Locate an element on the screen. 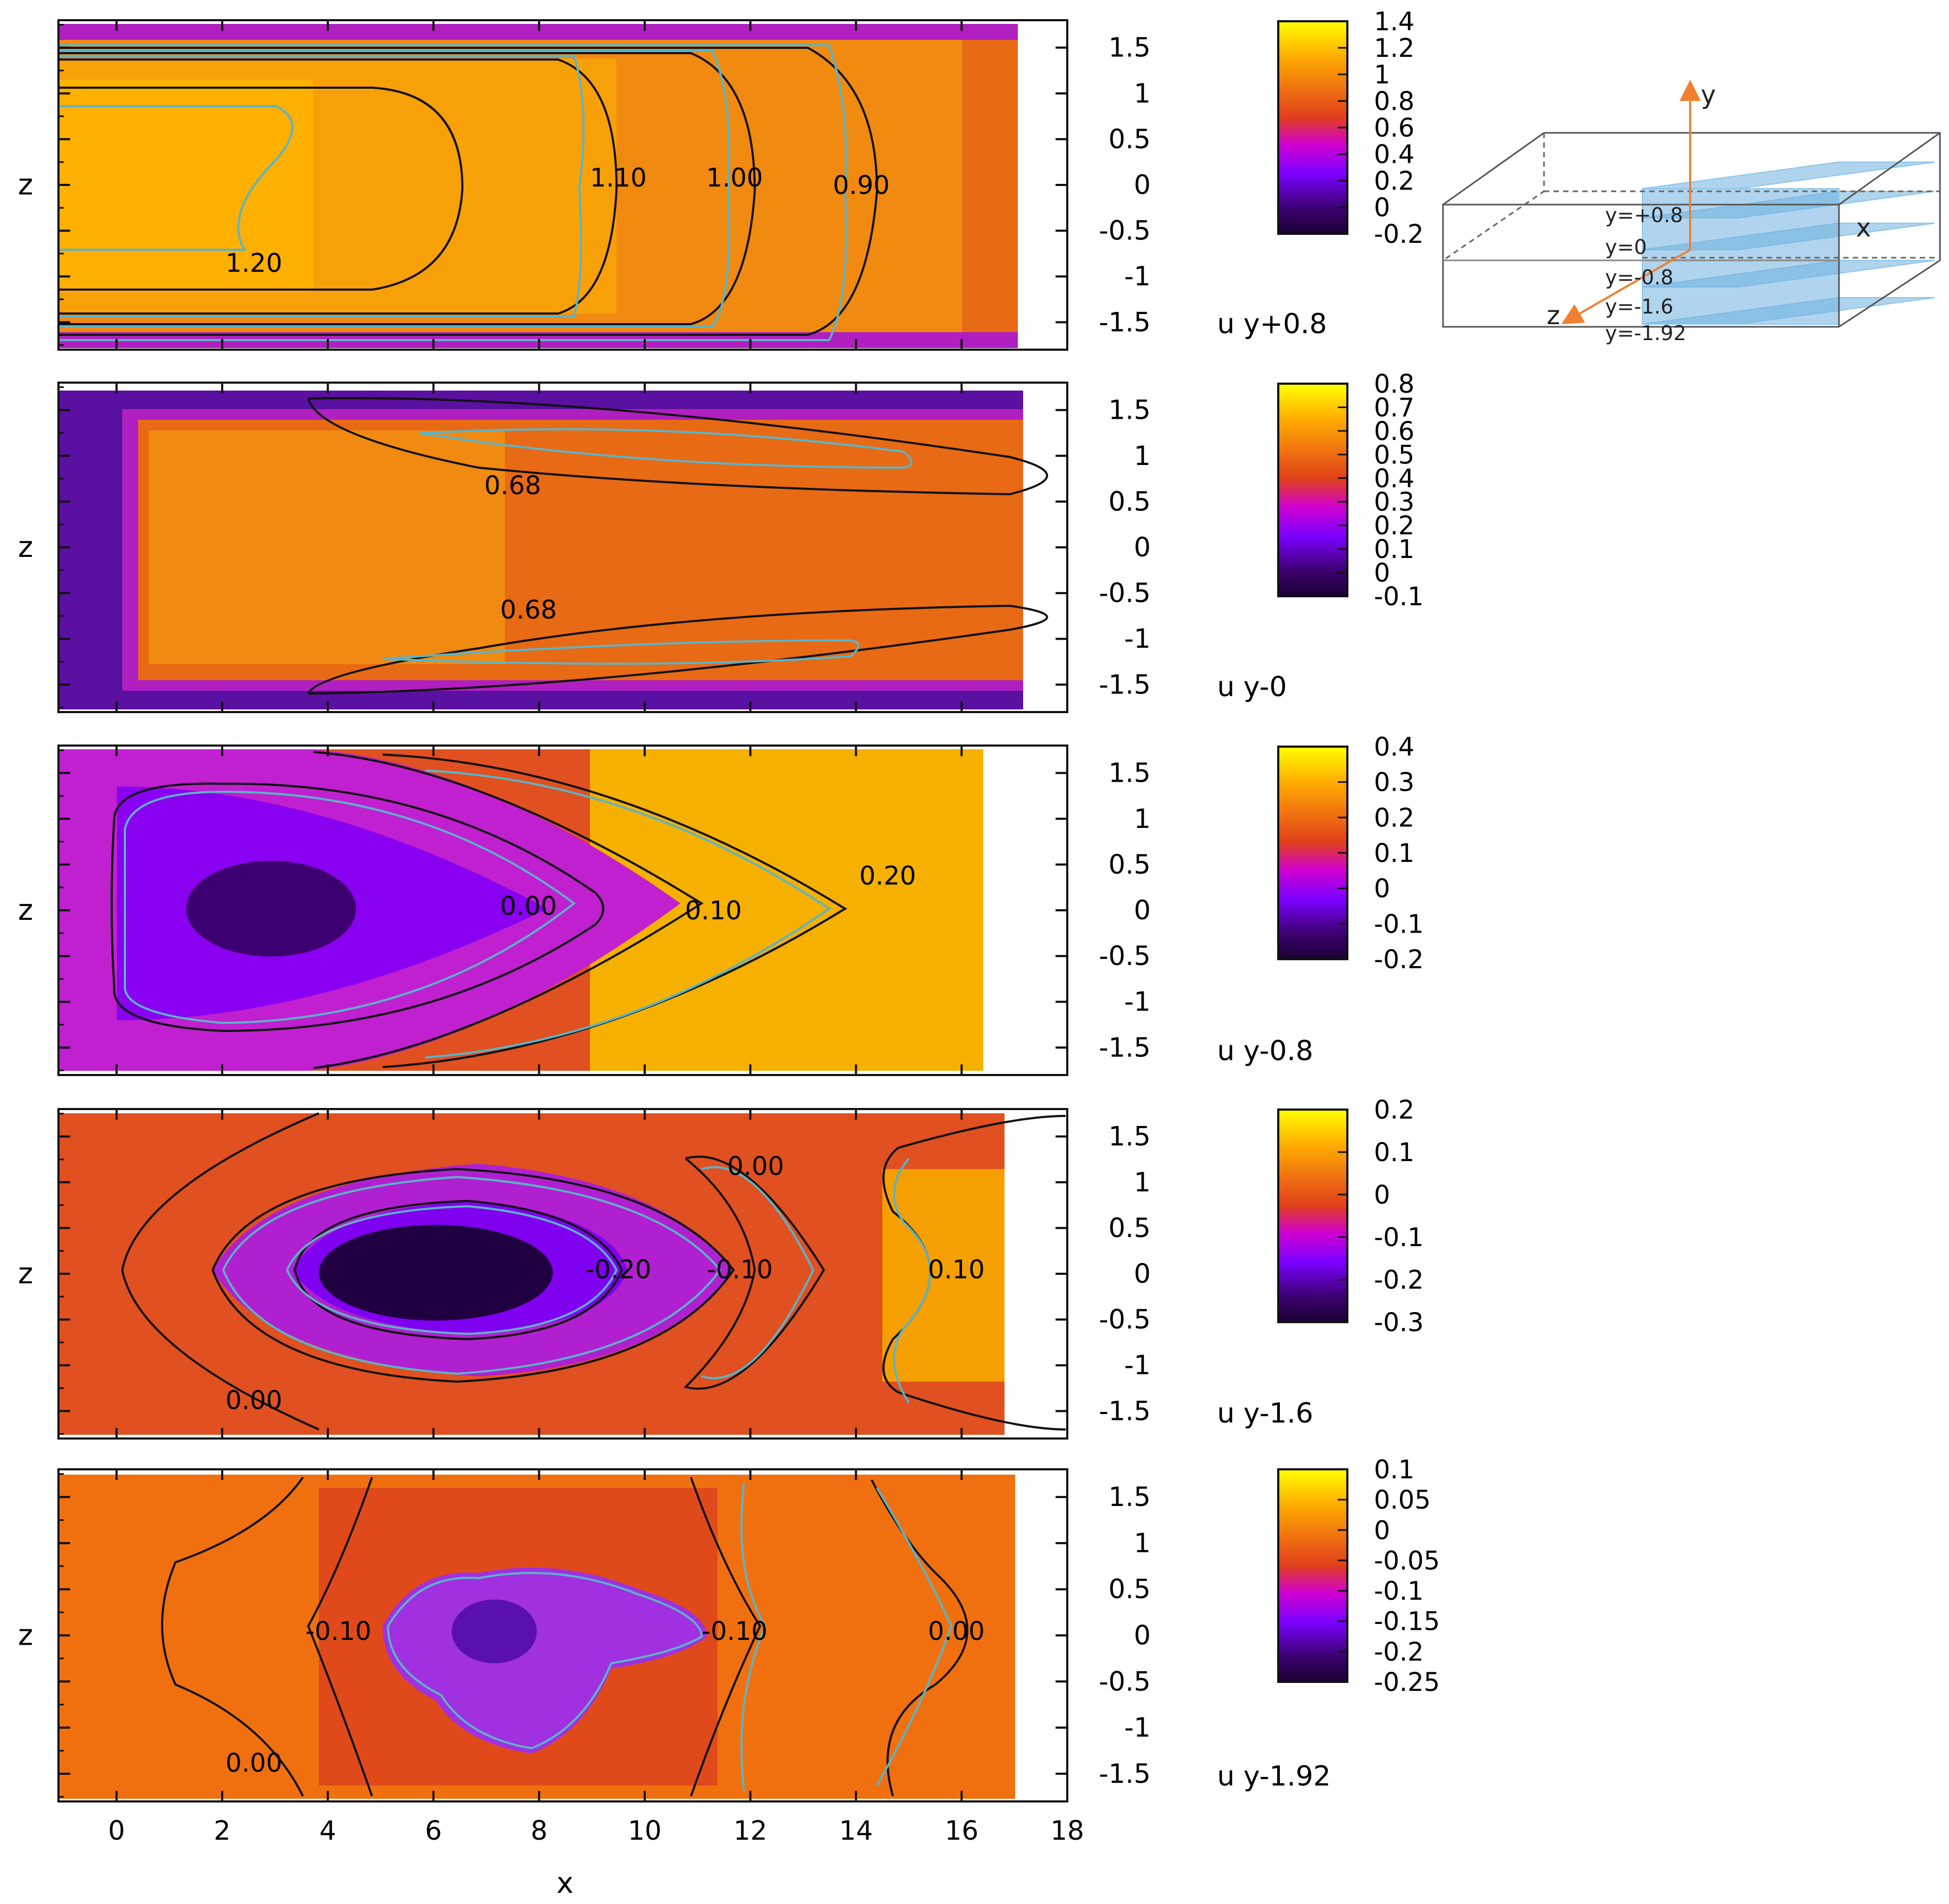 The height and width of the screenshot is (1904, 1949). panel-title: u y+0.8 is located at coordinates (1272, 324).